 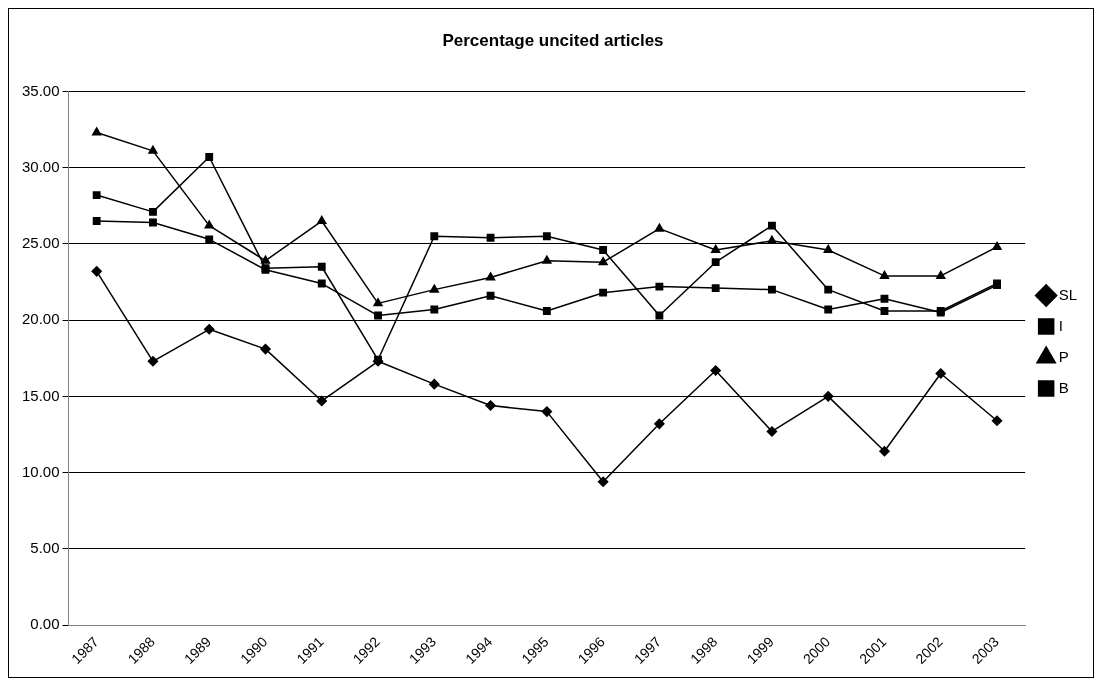 What do you see at coordinates (40, 90) in the screenshot?
I see `y-tick-label: 35.00` at bounding box center [40, 90].